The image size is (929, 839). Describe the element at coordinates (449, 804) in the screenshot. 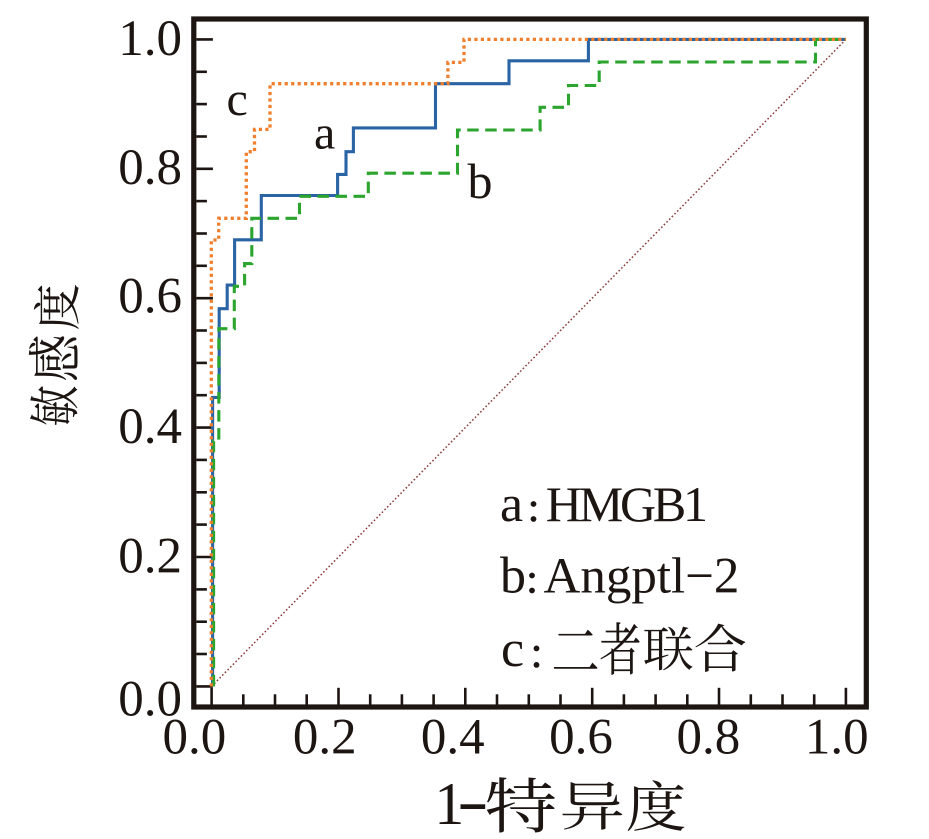

I see `svg-text: 1` at that location.